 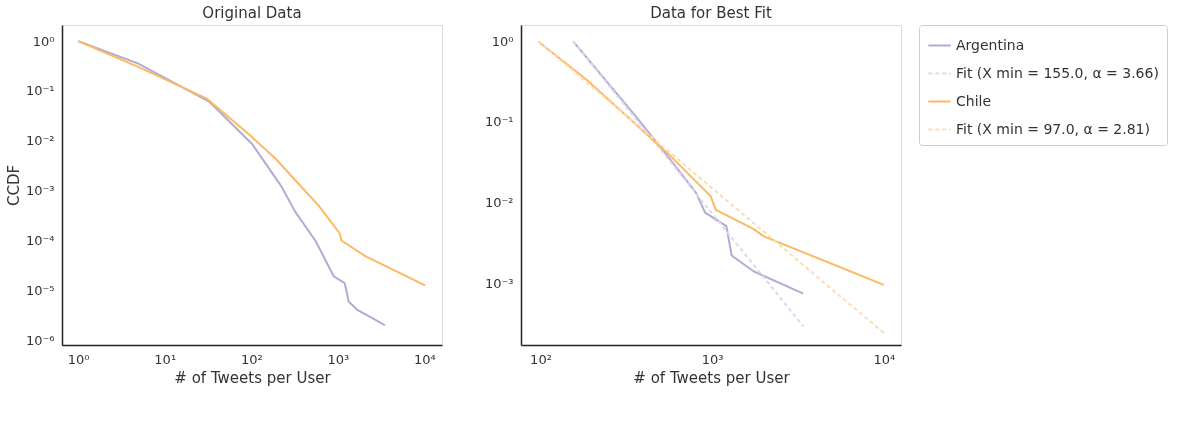 I want to click on legend-label: Argentina, so click(x=990, y=44).